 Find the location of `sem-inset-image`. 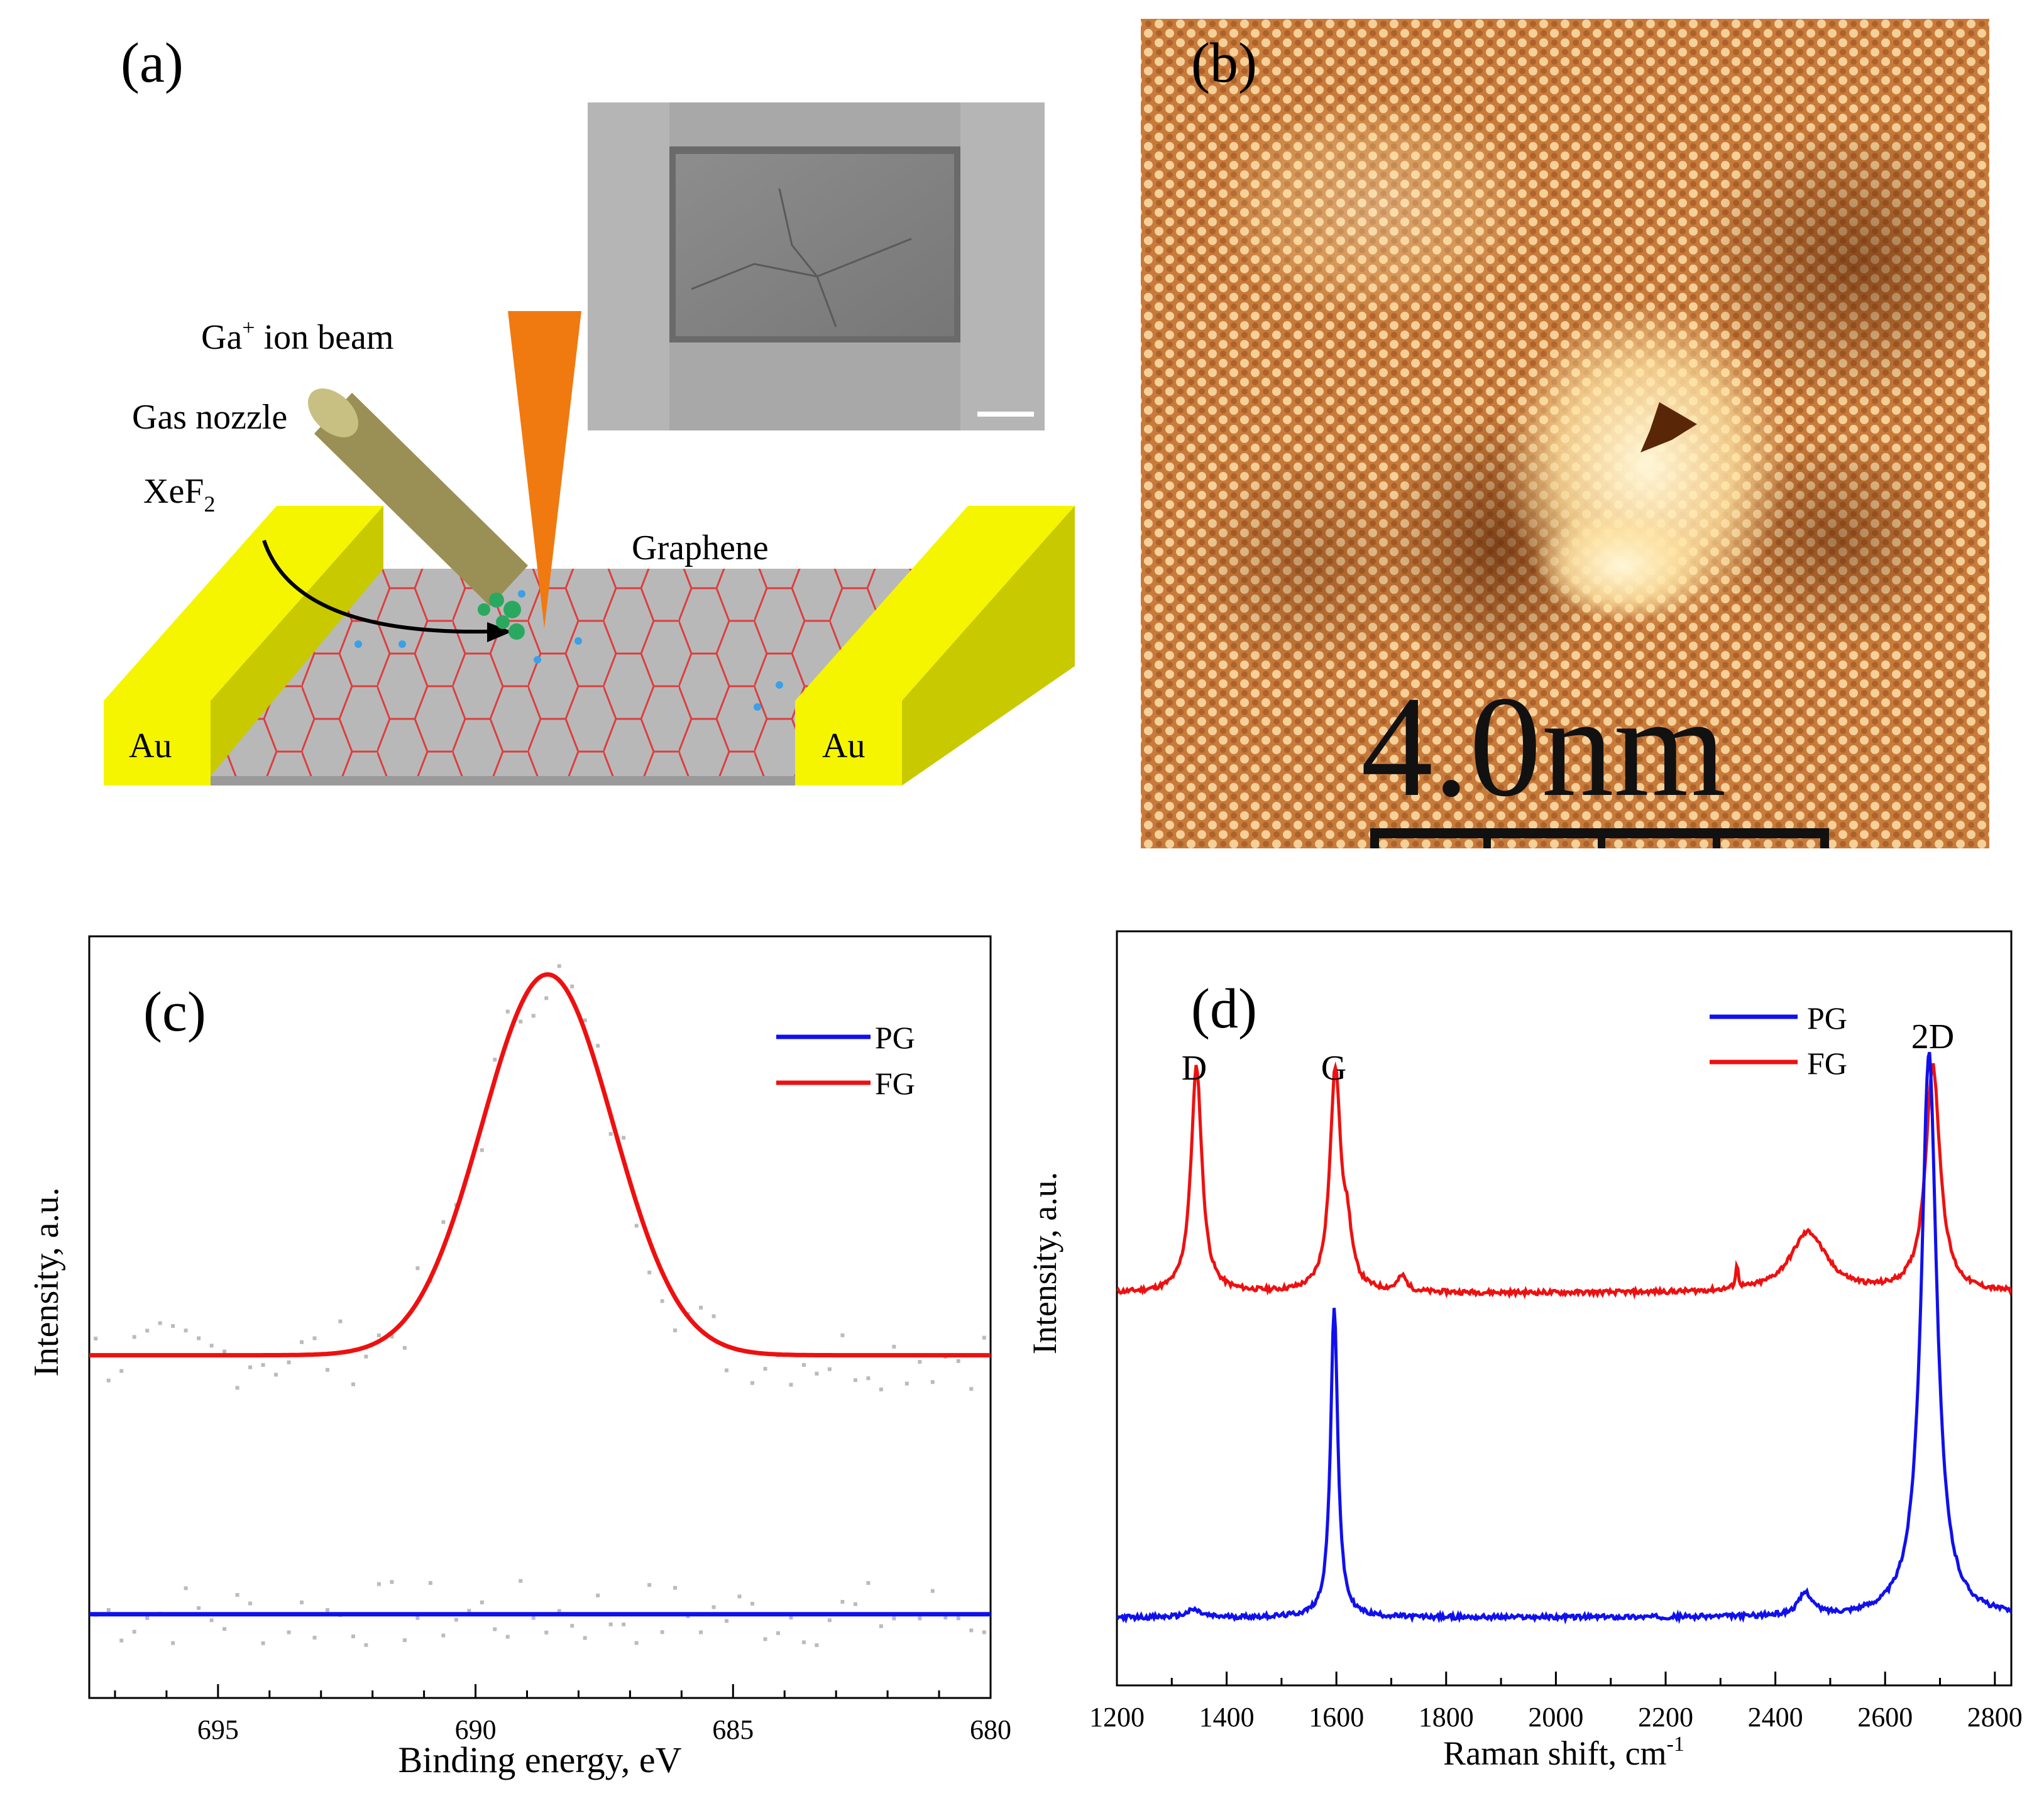

sem-inset-image is located at coordinates (816, 266).